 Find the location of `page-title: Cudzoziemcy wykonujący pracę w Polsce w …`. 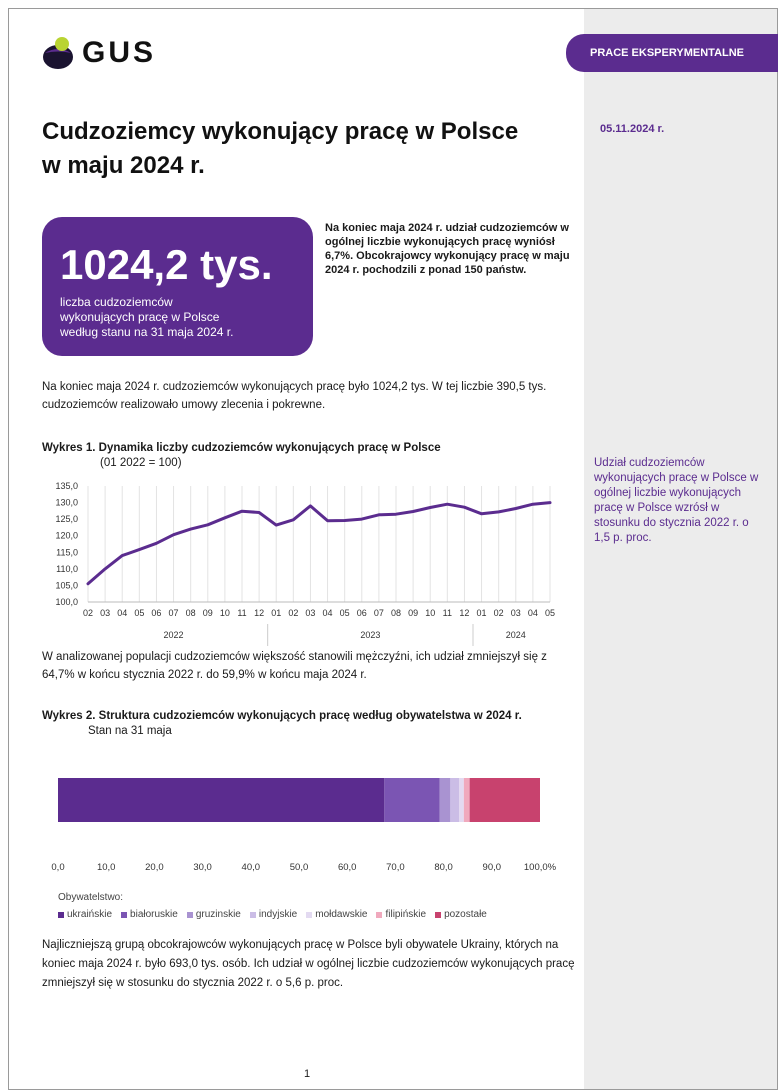

page-title: Cudzoziemcy wykonujący pracę w Polsce w … is located at coordinates (280, 148).